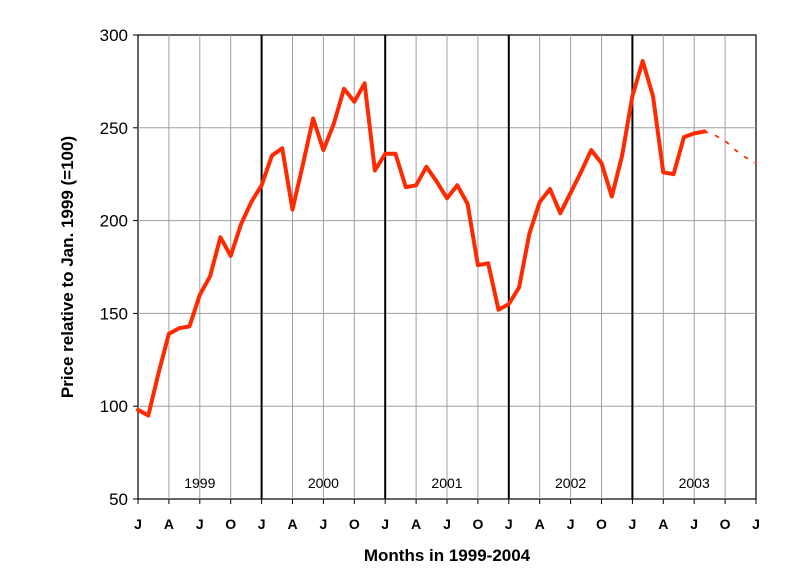  What do you see at coordinates (114, 128) in the screenshot?
I see `y-tick-label: 250` at bounding box center [114, 128].